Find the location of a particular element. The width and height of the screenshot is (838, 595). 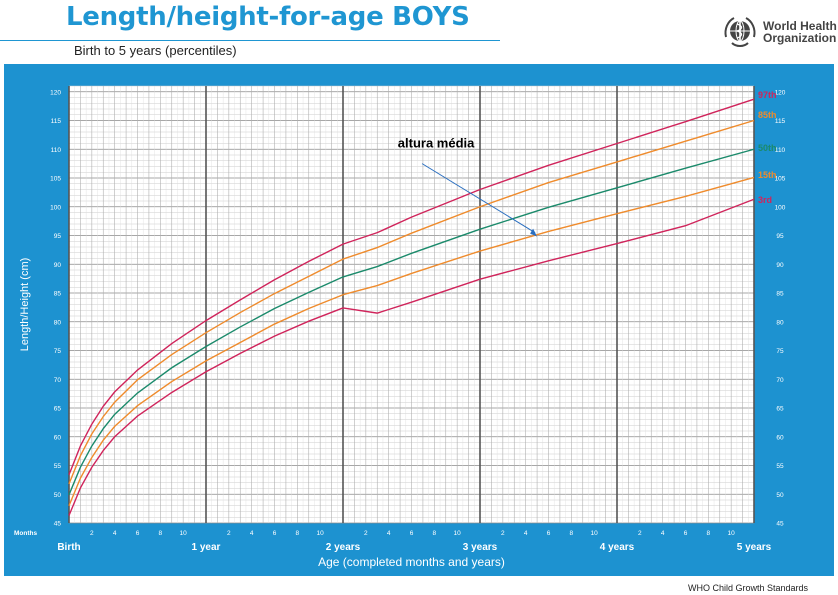

y-tick-label-left: 50 is located at coordinates (58, 495).